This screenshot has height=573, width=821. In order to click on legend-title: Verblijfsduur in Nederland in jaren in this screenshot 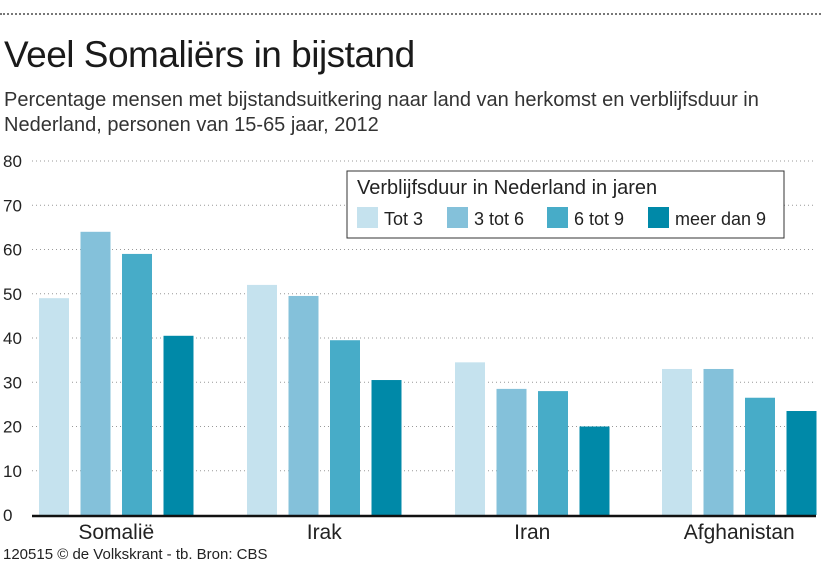, I will do `click(507, 188)`.